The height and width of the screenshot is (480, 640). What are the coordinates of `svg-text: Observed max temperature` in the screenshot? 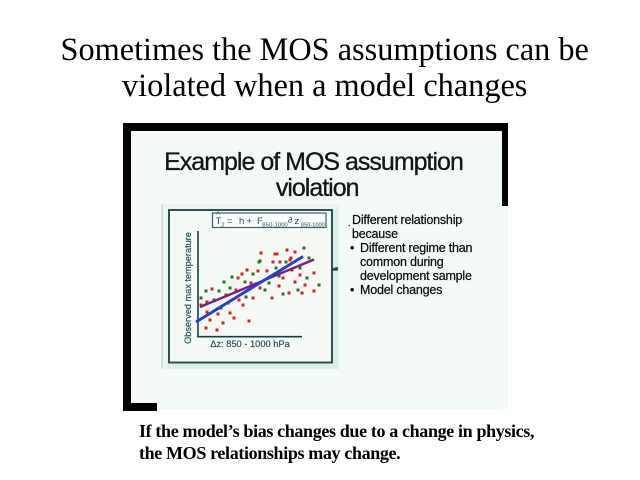 It's located at (188, 288).